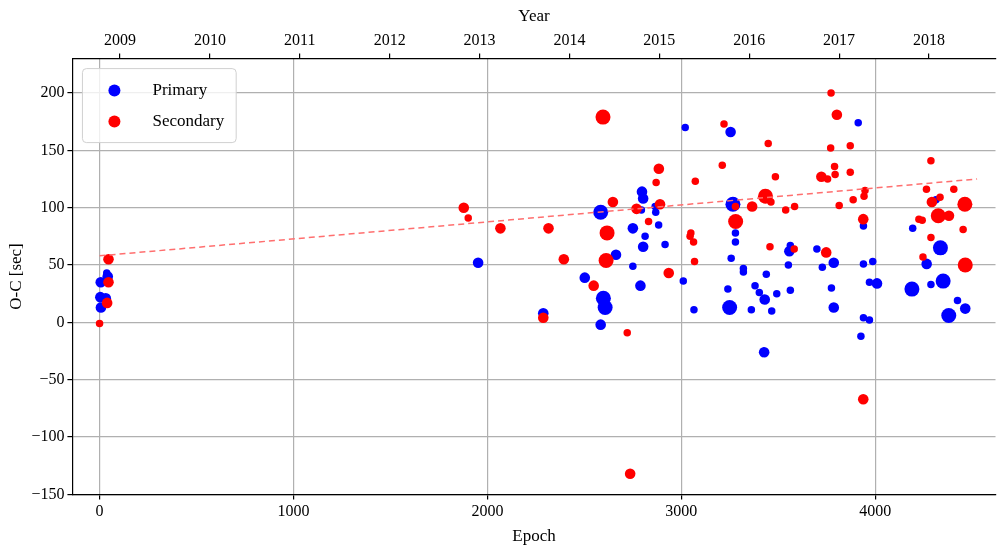 The height and width of the screenshot is (551, 1003). Describe the element at coordinates (52, 378) in the screenshot. I see `y-tick-label: −50` at that location.